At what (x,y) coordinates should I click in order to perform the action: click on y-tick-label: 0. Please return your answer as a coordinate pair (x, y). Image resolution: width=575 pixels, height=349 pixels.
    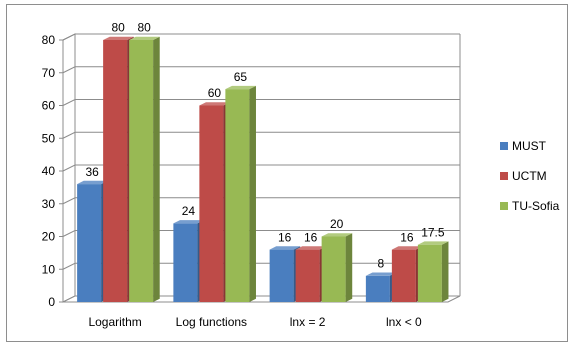
    Looking at the image, I should click on (51, 302).